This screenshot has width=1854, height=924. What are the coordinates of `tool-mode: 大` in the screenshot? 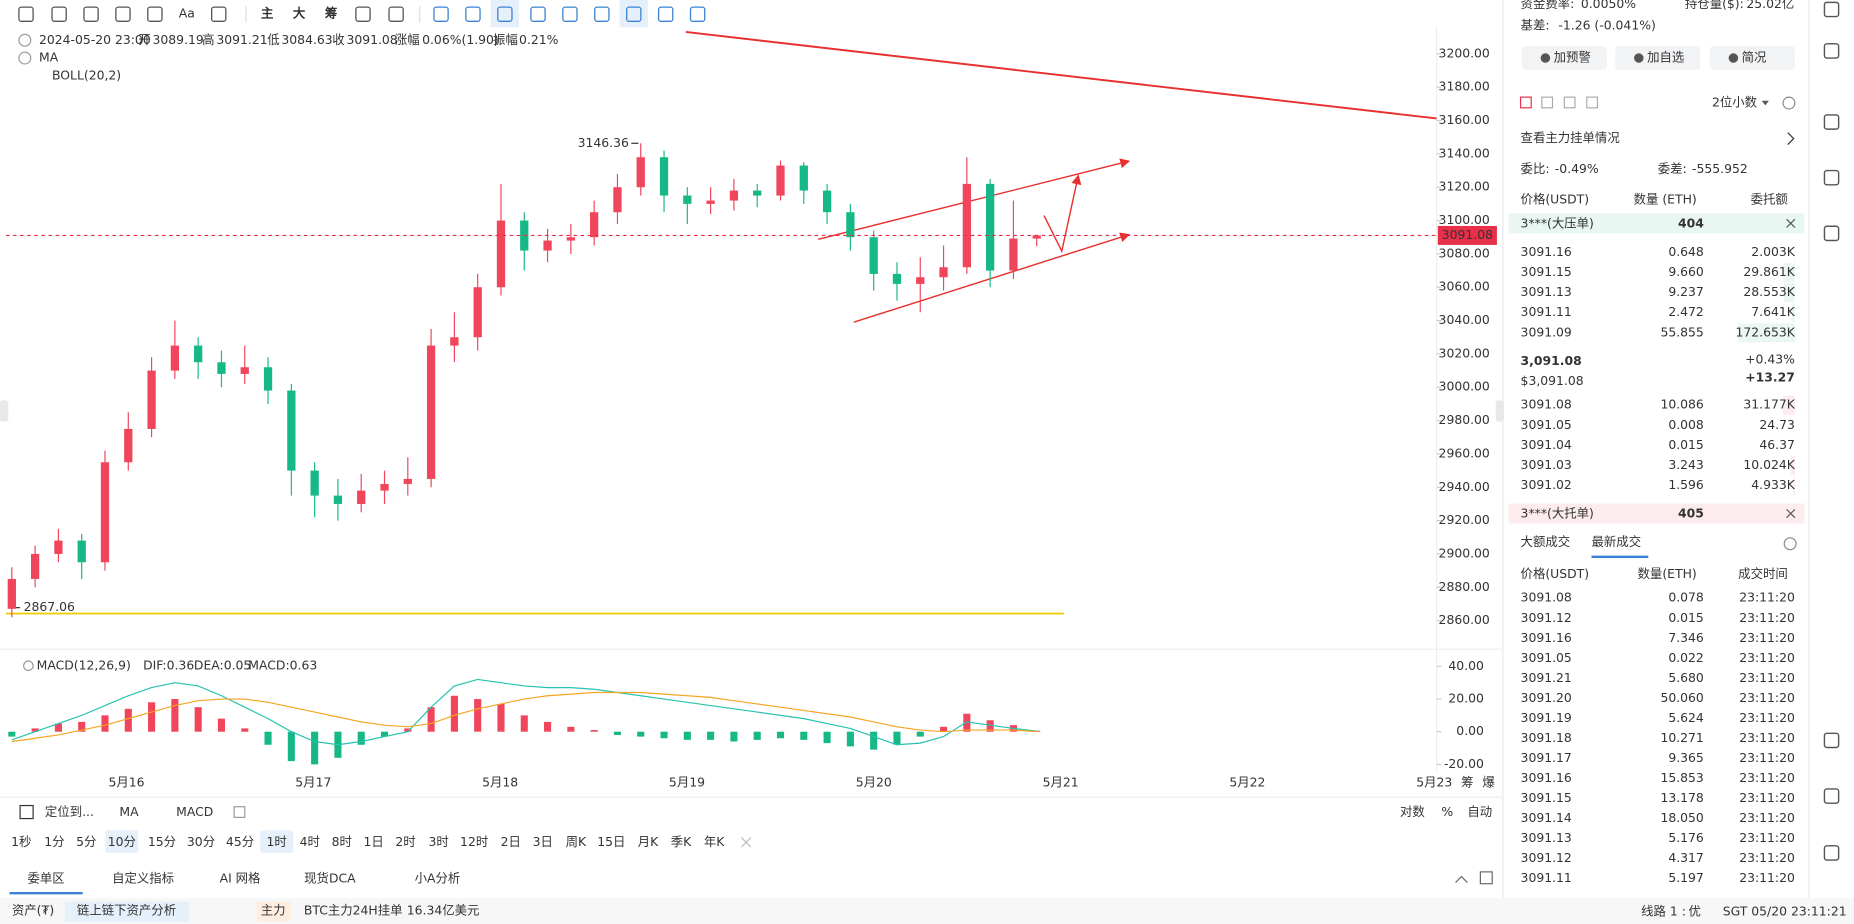 It's located at (299, 13).